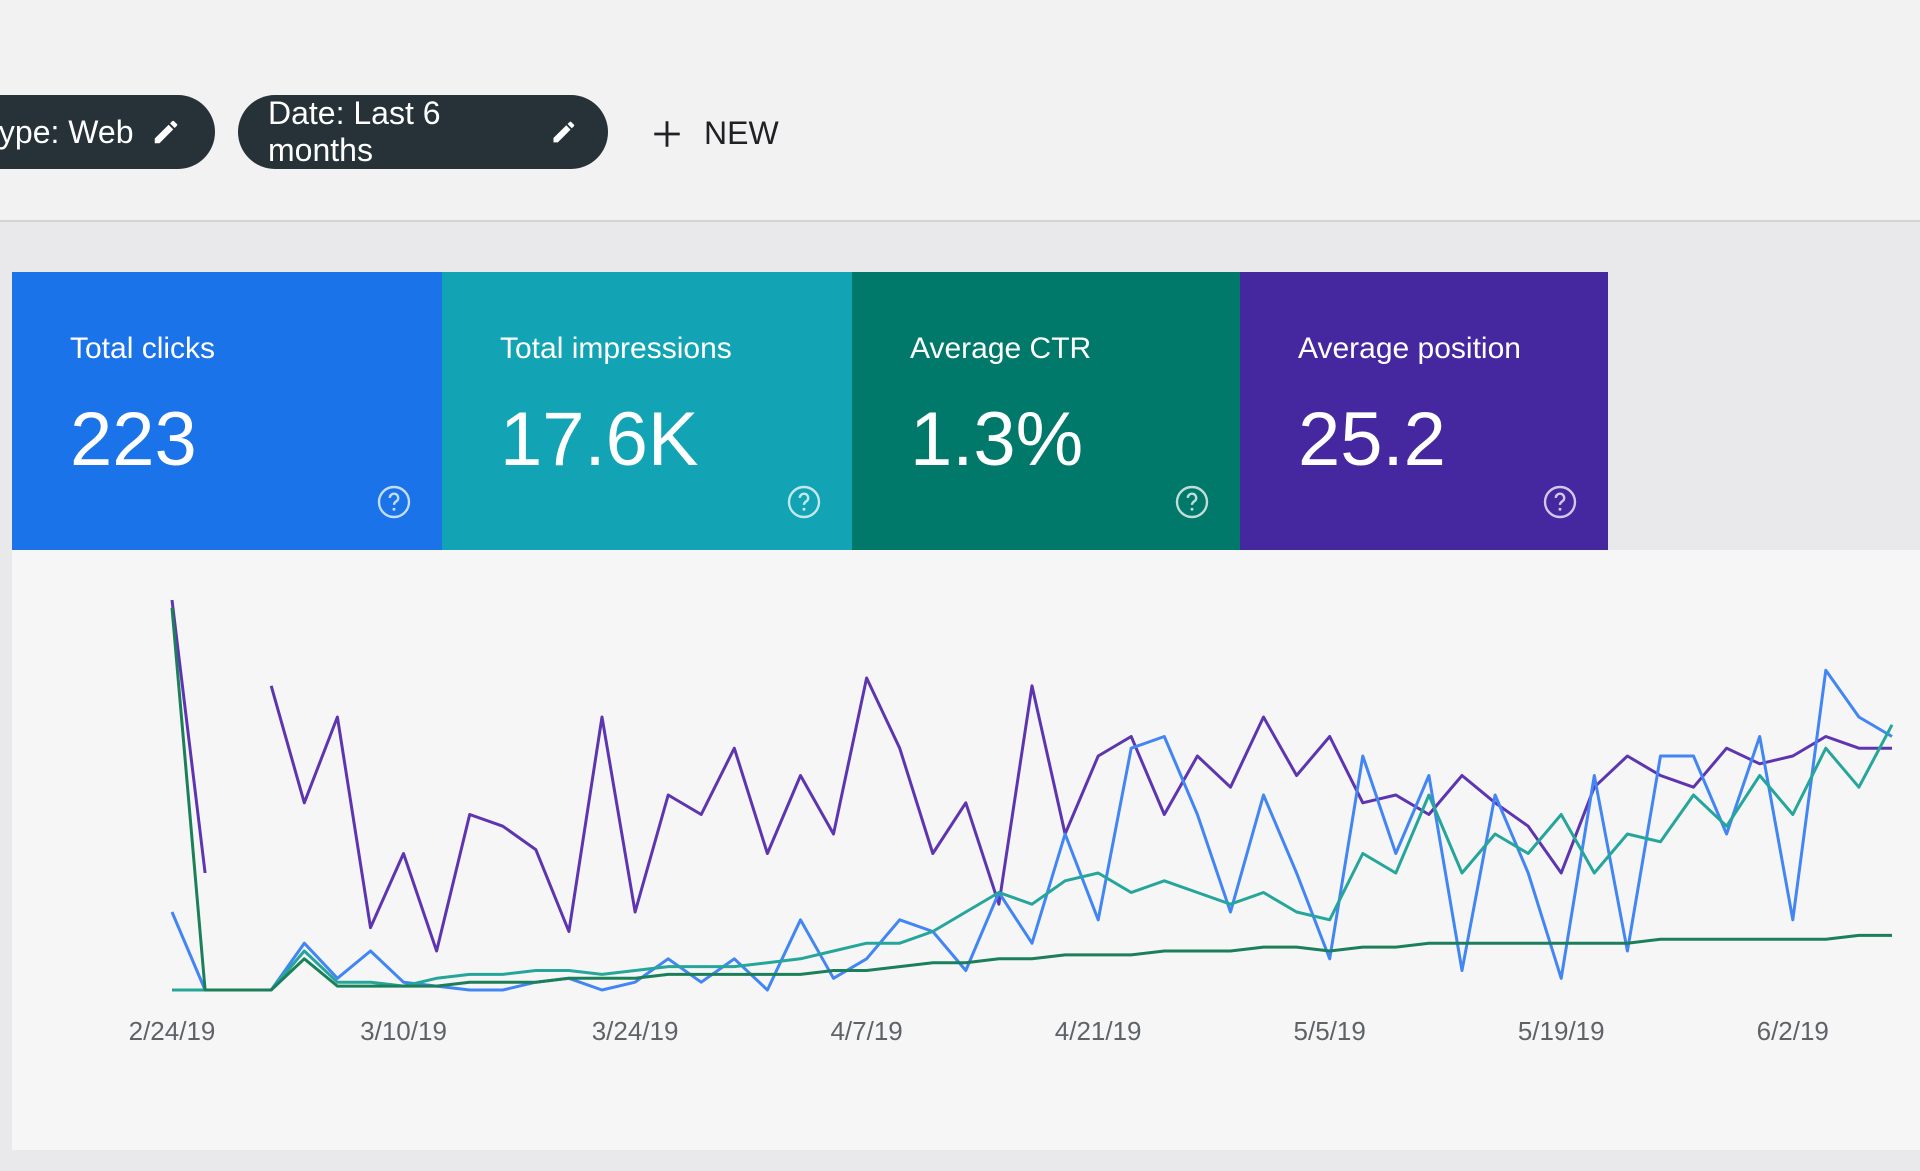 The height and width of the screenshot is (1171, 1920). What do you see at coordinates (133, 439) in the screenshot?
I see `metric-value: 223` at bounding box center [133, 439].